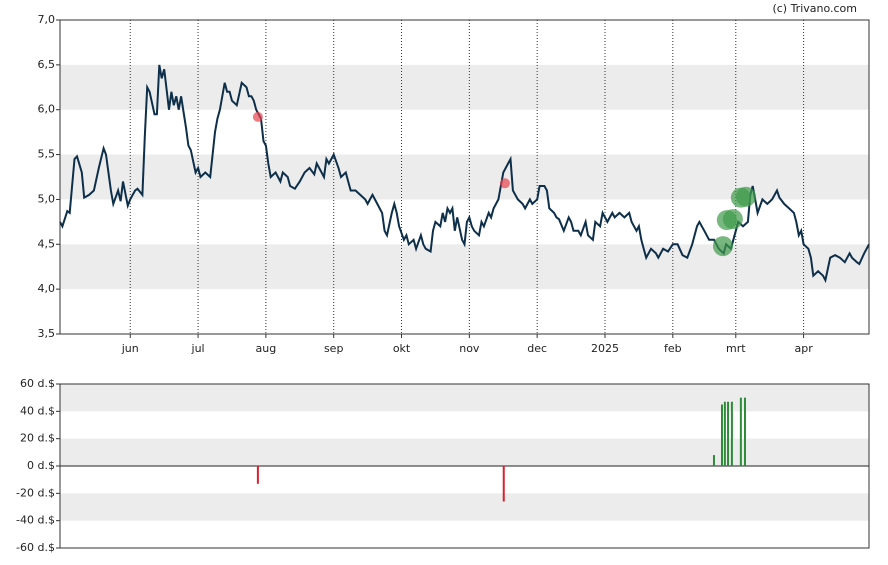 The image size is (888, 565). What do you see at coordinates (35, 547) in the screenshot?
I see `y-tick-label: -60 d.$` at bounding box center [35, 547].